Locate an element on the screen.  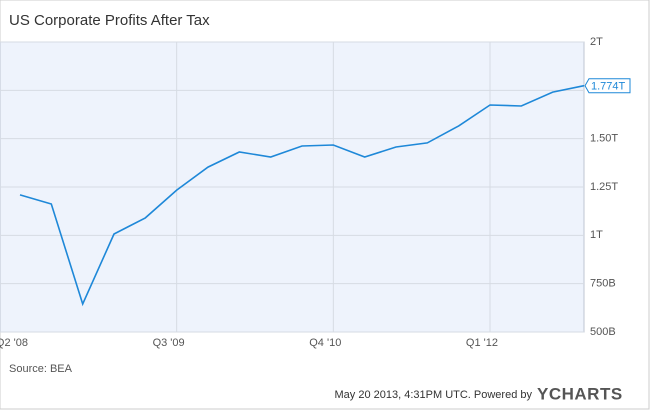
y-tick-label: 1T is located at coordinates (596, 235).